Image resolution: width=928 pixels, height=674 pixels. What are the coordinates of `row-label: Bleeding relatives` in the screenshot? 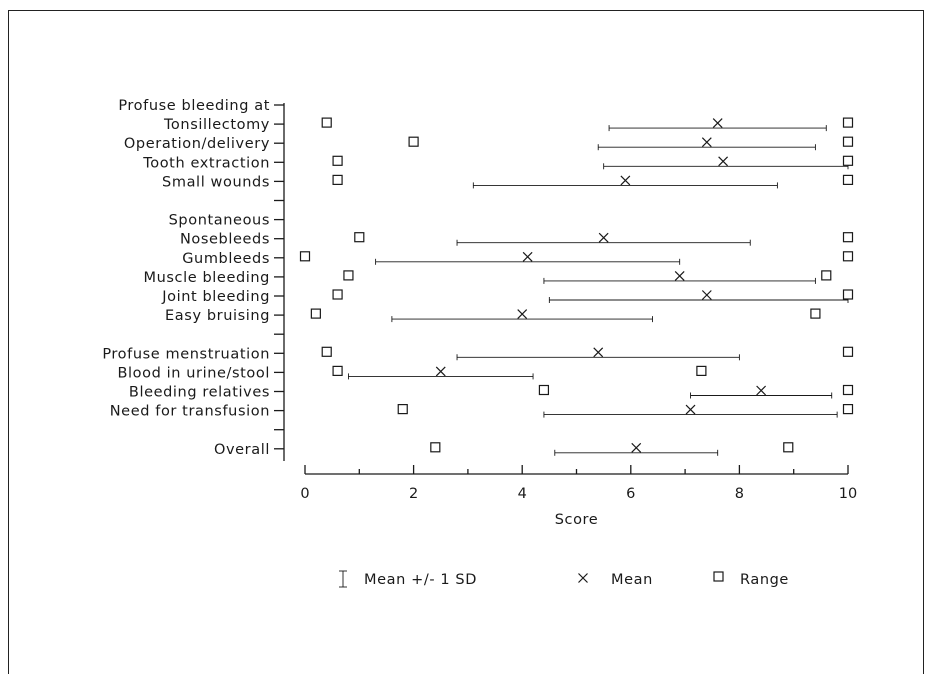 It's located at (199, 393).